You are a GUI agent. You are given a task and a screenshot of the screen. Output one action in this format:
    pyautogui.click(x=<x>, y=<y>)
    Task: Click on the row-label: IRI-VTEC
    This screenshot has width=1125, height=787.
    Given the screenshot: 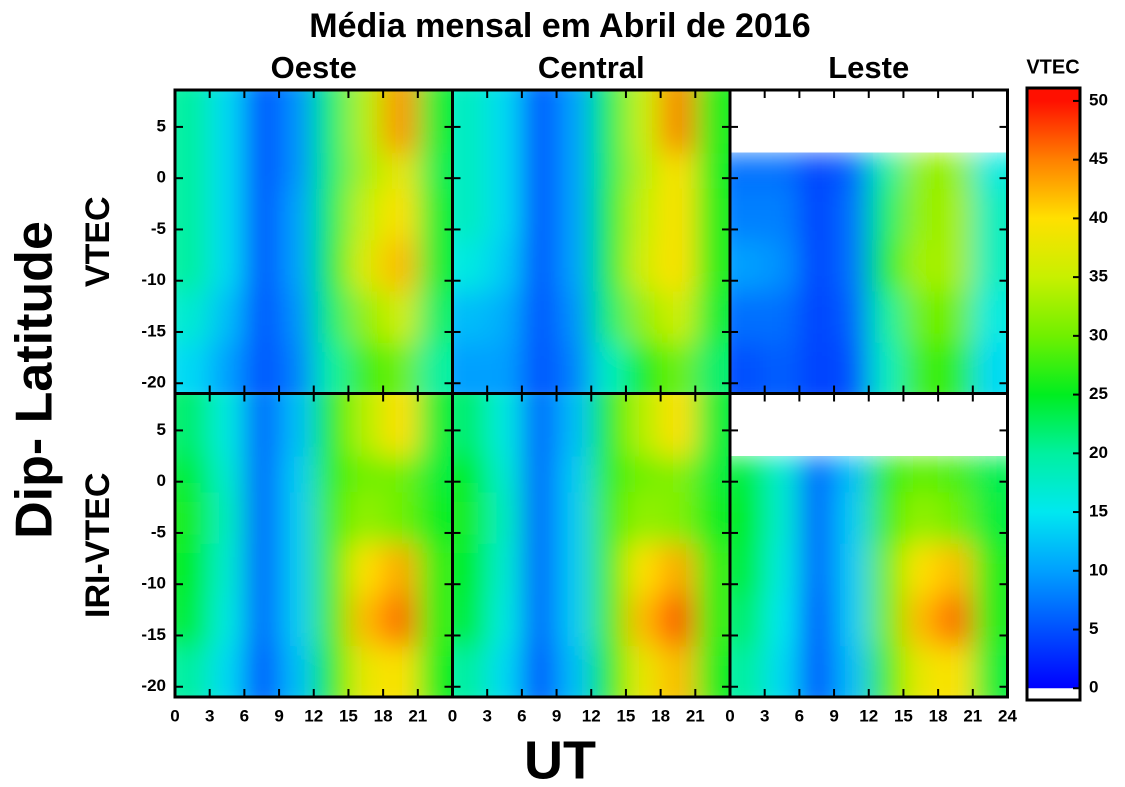 What is the action you would take?
    pyautogui.click(x=98, y=545)
    